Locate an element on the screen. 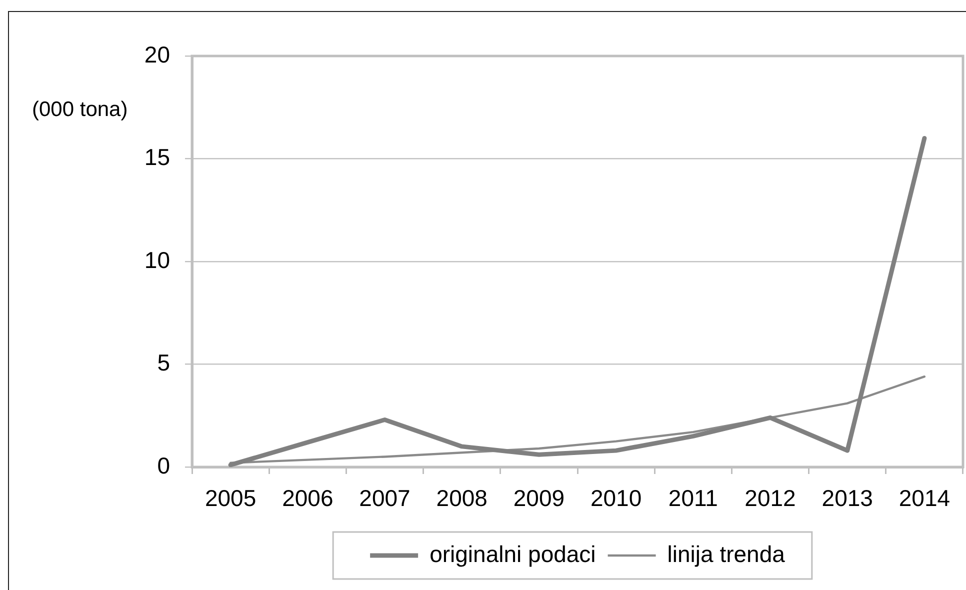 Image resolution: width=966 pixels, height=590 pixels. x-tick-label: 2008 is located at coordinates (462, 498).